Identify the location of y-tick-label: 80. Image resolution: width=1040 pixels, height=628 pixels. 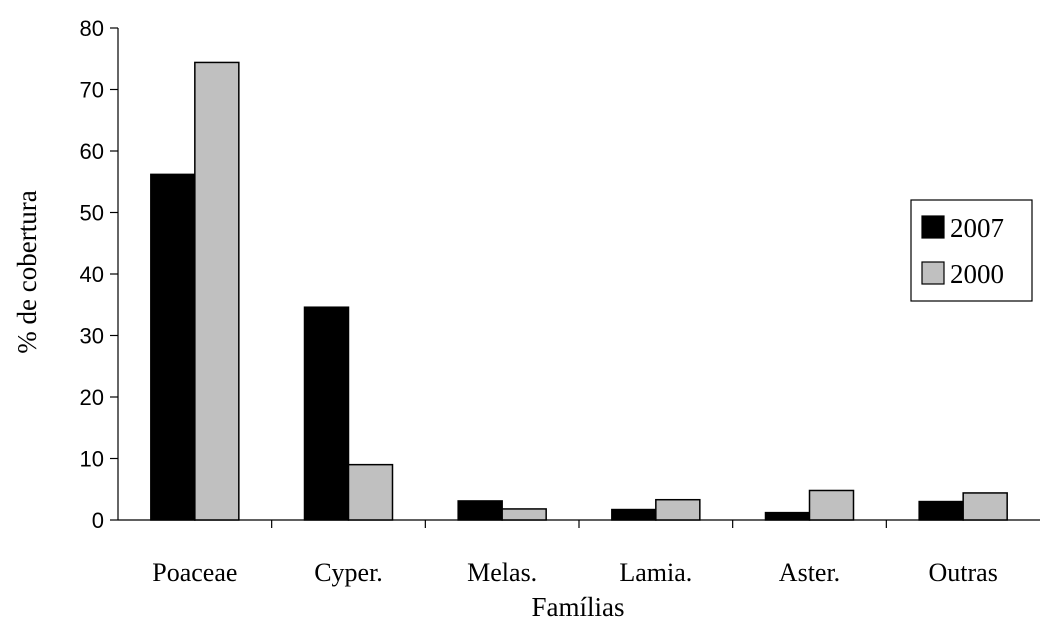
(92, 28).